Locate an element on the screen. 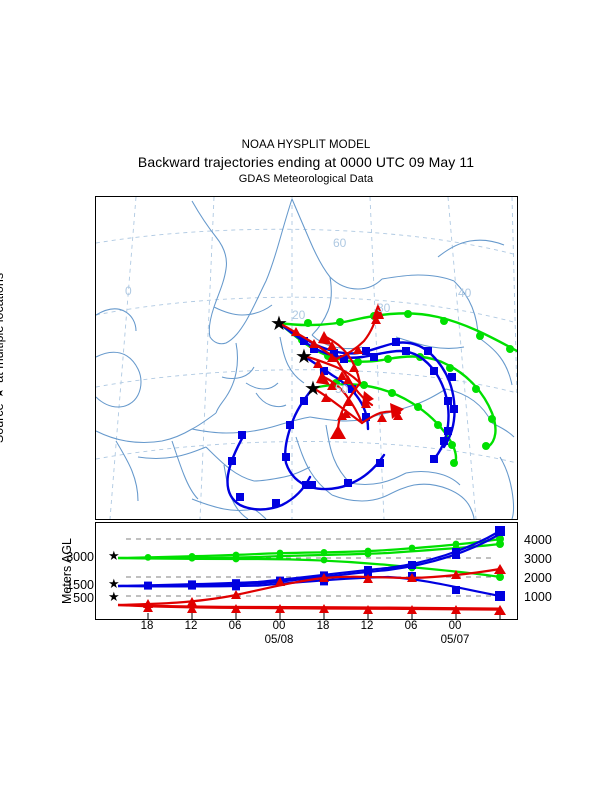 The width and height of the screenshot is (612, 792). meters-agl-axis-label: Meters AGL is located at coordinates (67, 571).